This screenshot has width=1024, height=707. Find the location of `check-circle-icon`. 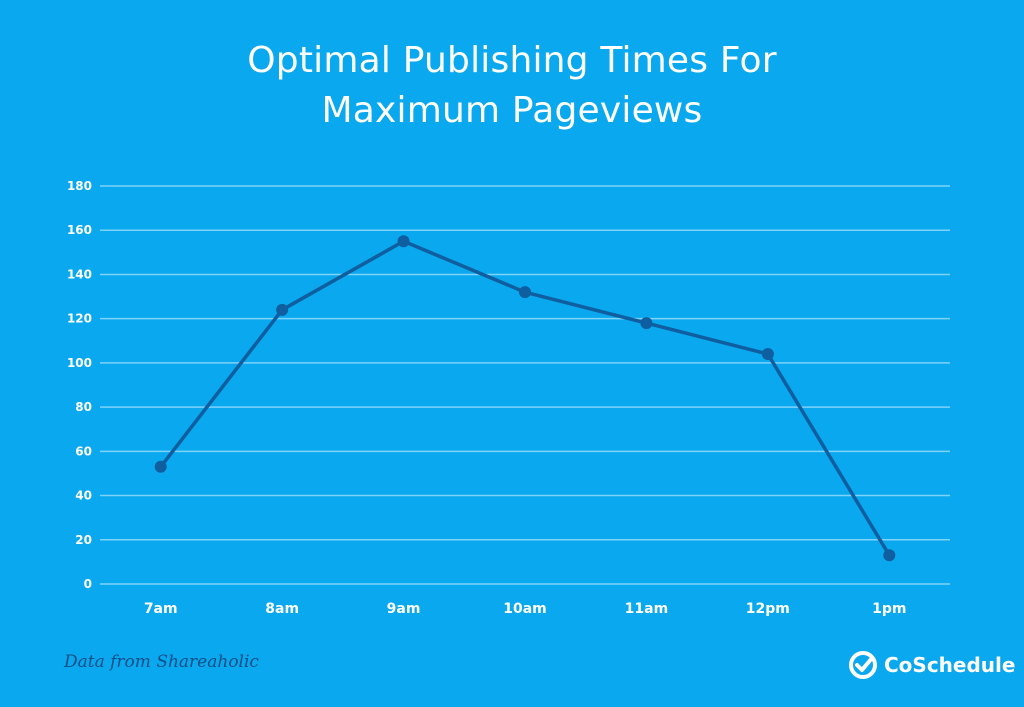

check-circle-icon is located at coordinates (863, 665).